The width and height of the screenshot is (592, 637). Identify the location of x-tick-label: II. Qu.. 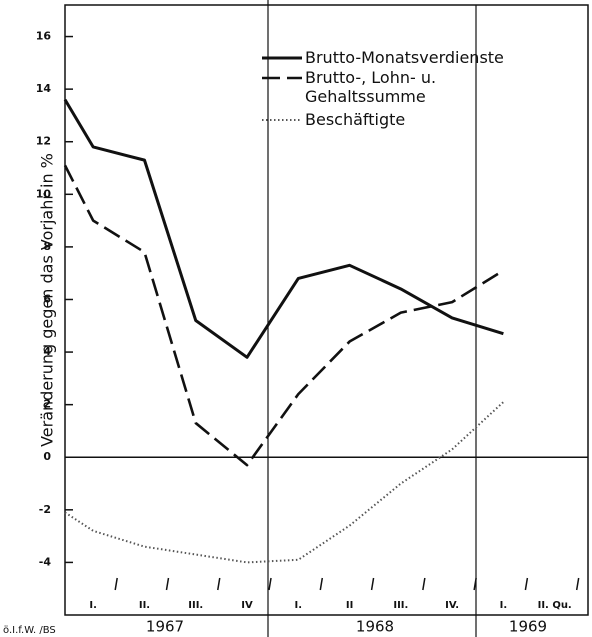
(555, 605).